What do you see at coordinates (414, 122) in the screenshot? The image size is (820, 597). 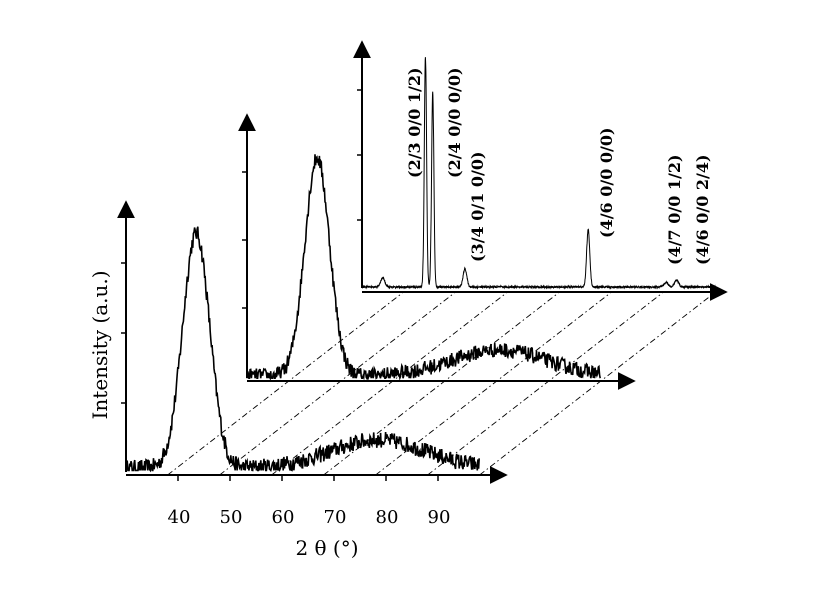 I see `peak-label: (2/3 0/0 1/2)` at bounding box center [414, 122].